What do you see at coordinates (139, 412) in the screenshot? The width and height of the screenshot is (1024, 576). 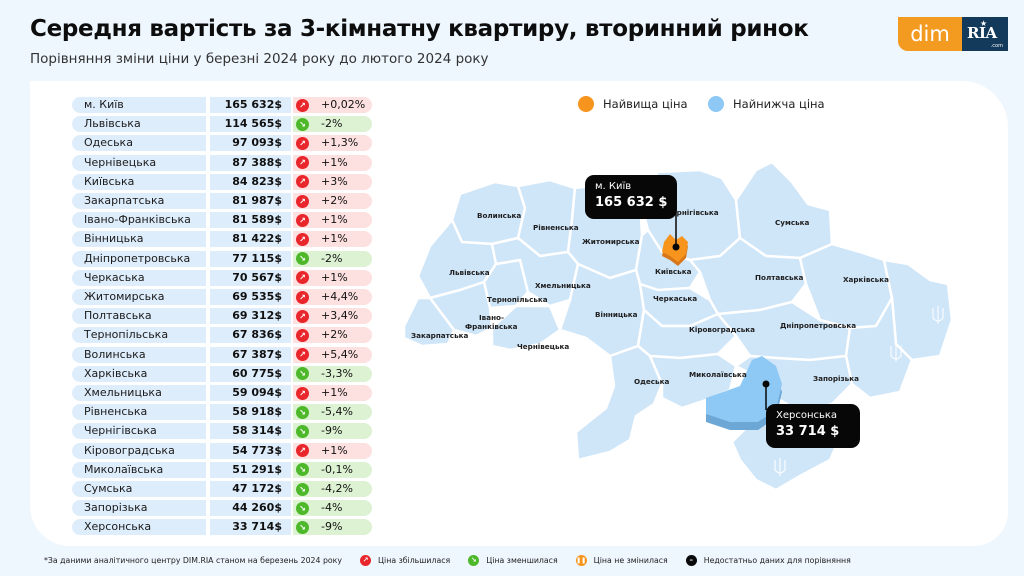 I see `region-name: Рівненська` at bounding box center [139, 412].